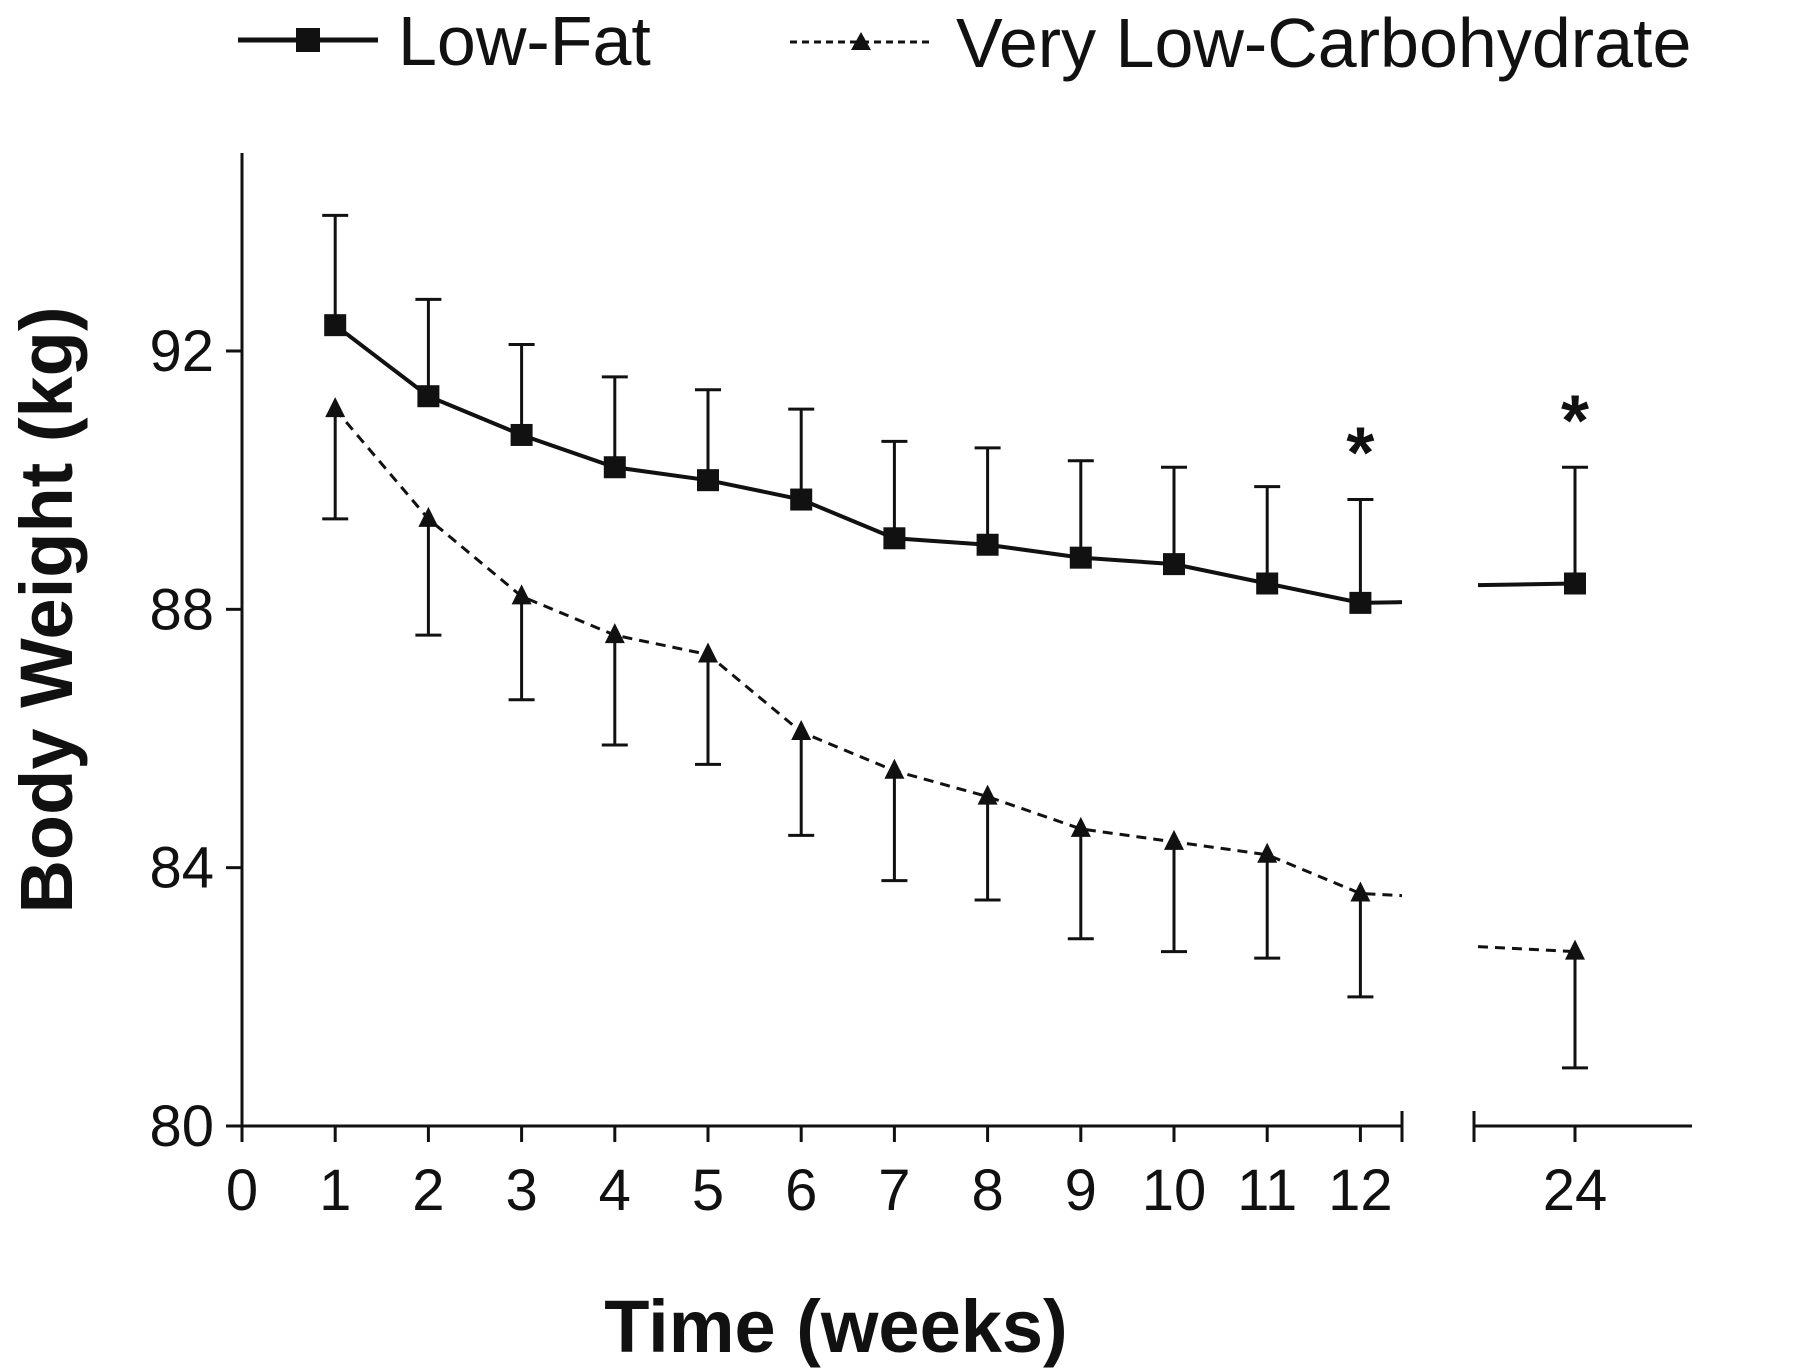 The height and width of the screenshot is (1368, 1800). What do you see at coordinates (1323, 43) in the screenshot?
I see `legend-vlc-label: Very Low-Carbohydrate` at bounding box center [1323, 43].